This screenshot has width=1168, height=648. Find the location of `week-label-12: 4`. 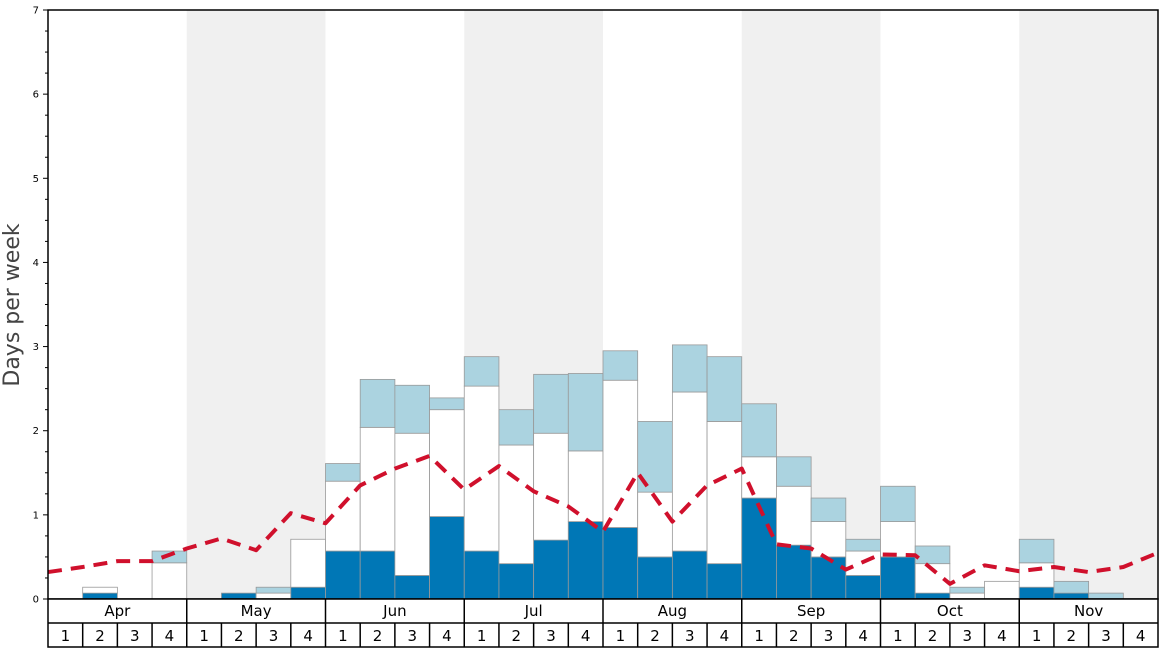

week-label-12: 4 is located at coordinates (447, 636).